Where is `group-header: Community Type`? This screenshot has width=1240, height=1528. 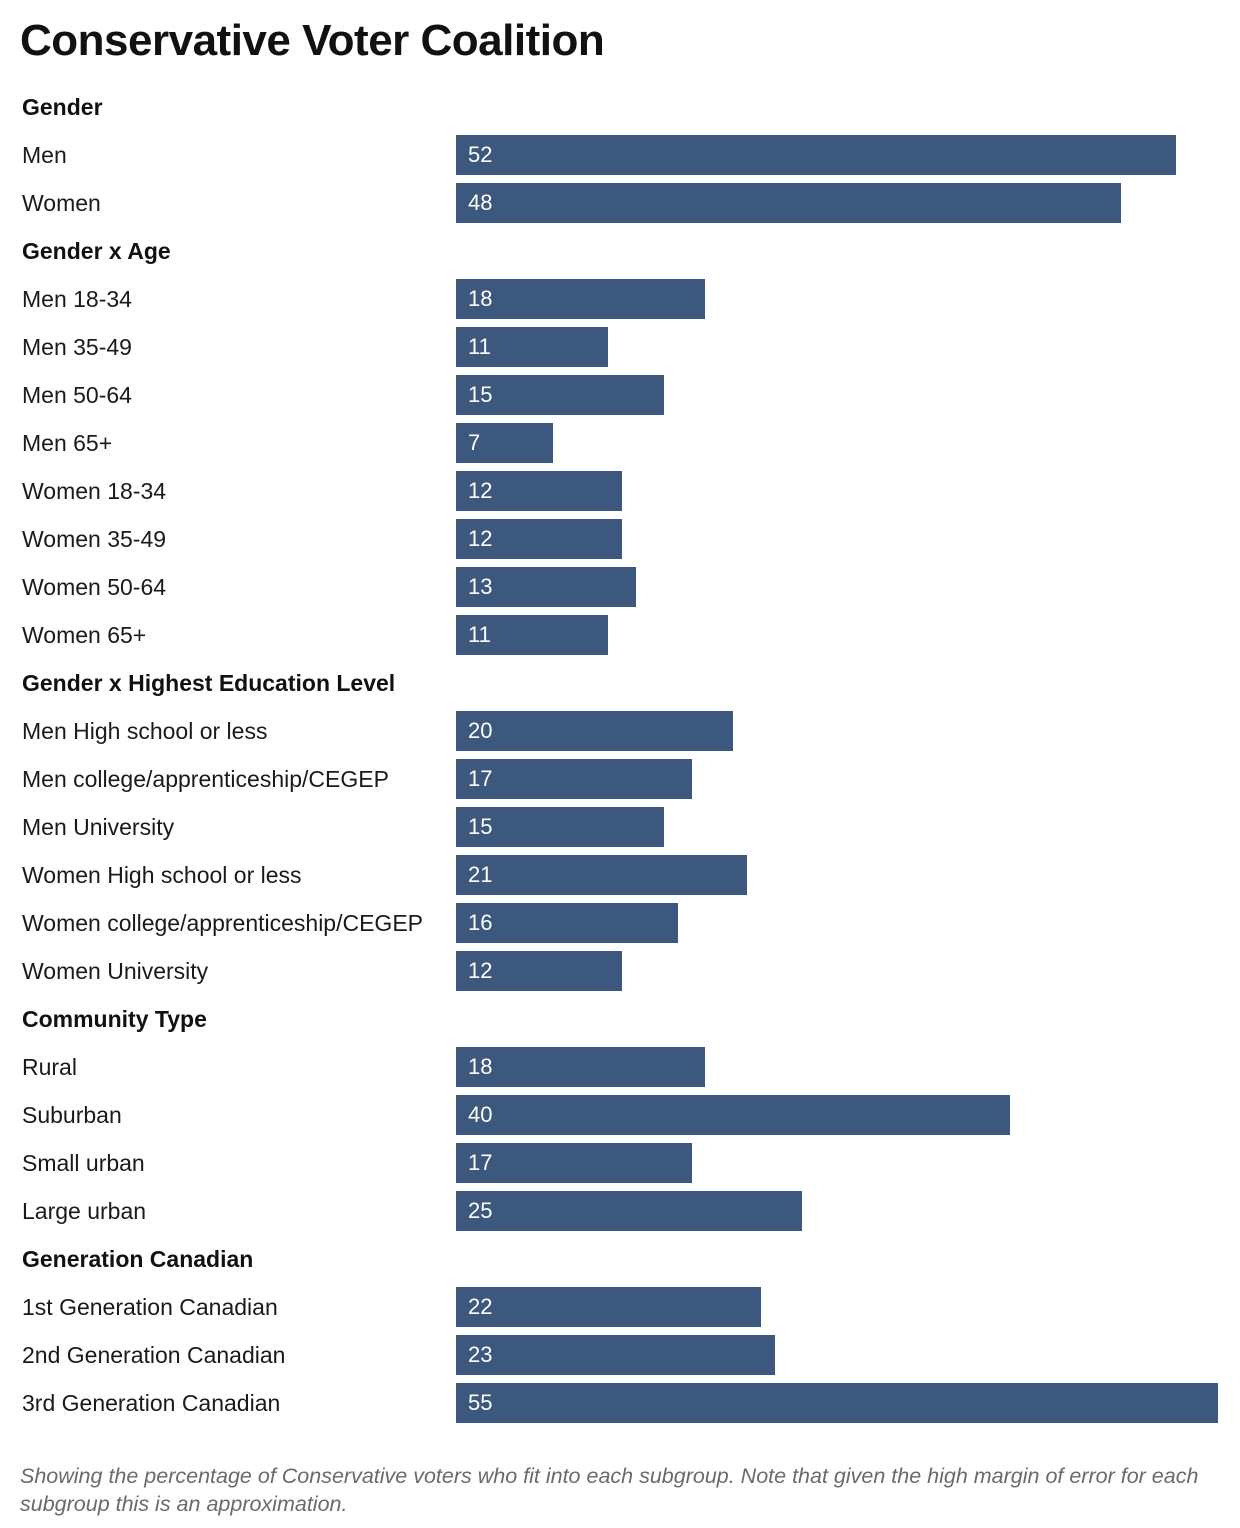 group-header: Community Type is located at coordinates (620, 1019).